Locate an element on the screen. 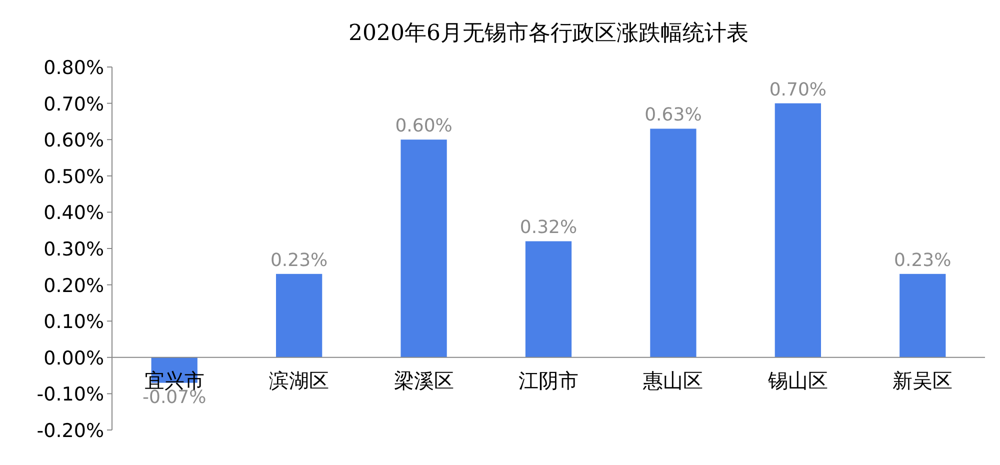 Image resolution: width=1000 pixels, height=465 pixels. y-tick-label: -0.10% is located at coordinates (70, 395).